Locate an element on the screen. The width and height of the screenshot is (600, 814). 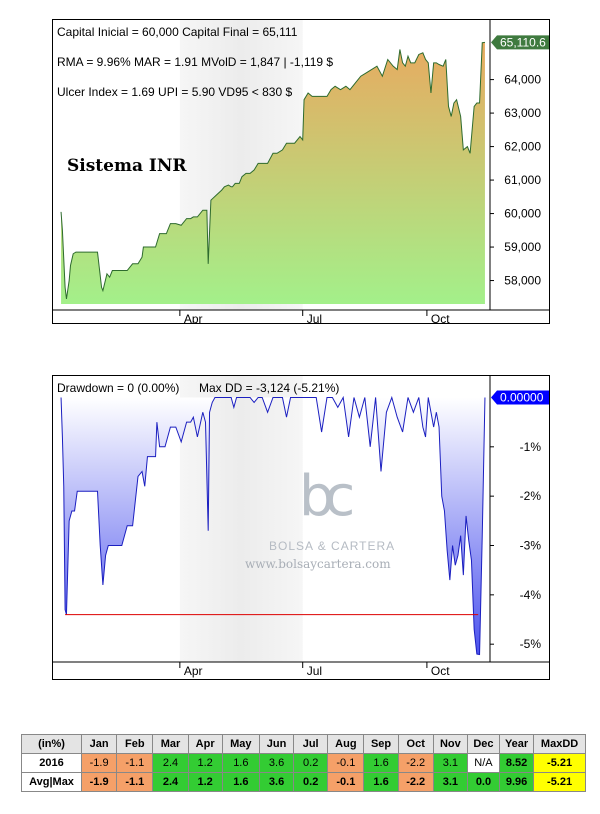
system-title: Sistema INR is located at coordinates (127, 166).